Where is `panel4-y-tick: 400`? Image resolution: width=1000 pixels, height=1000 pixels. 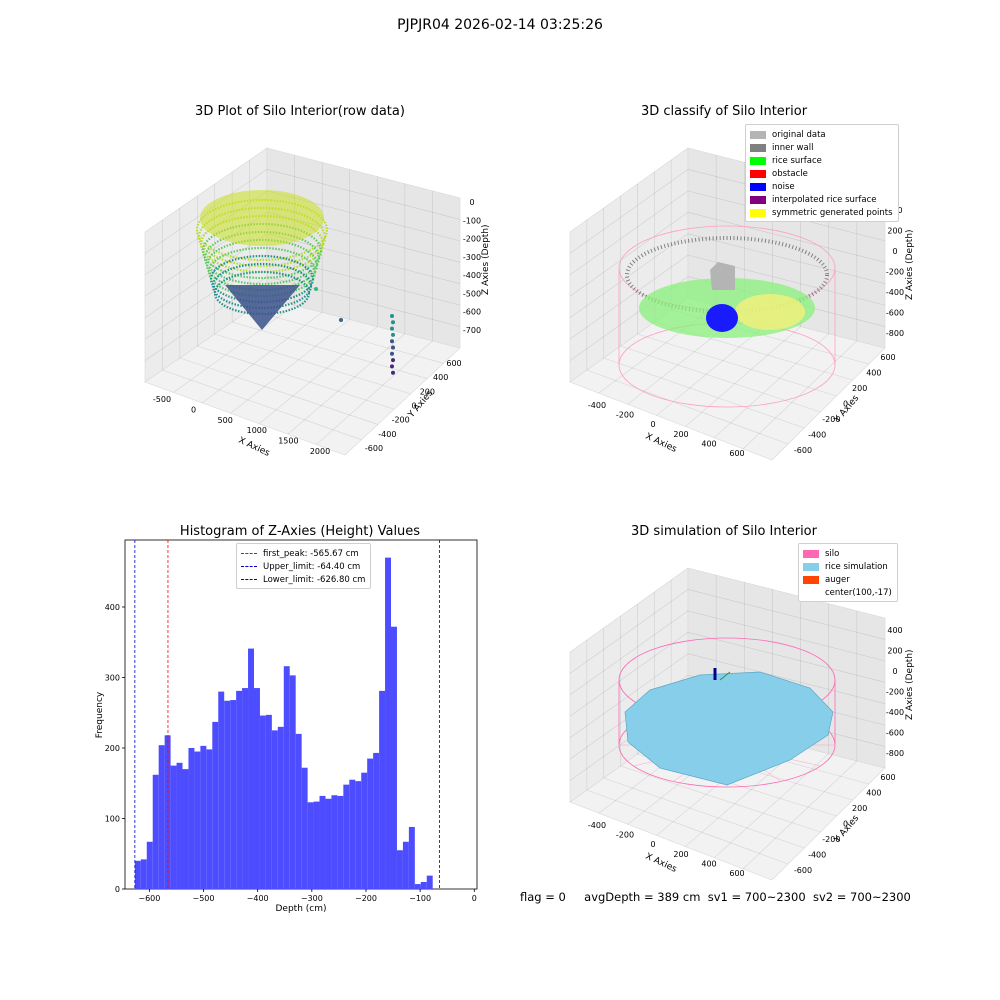 panel4-y-tick: 400 is located at coordinates (873, 793).